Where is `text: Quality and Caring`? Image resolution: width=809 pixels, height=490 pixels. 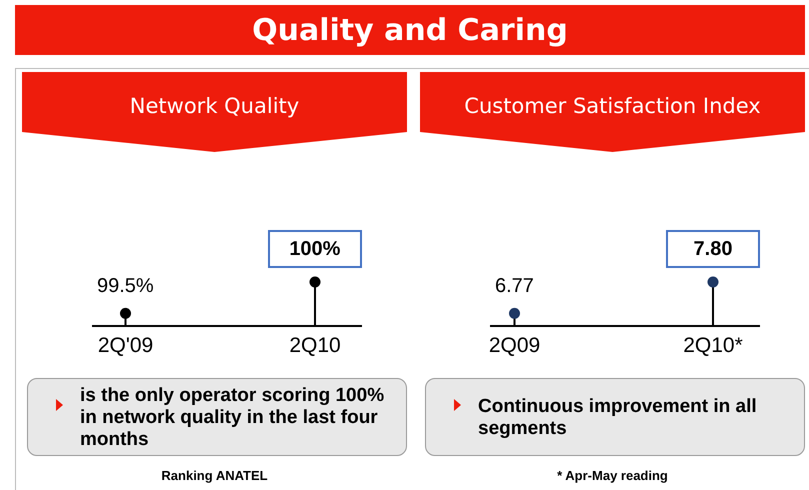
text: Quality and Caring is located at coordinates (410, 30).